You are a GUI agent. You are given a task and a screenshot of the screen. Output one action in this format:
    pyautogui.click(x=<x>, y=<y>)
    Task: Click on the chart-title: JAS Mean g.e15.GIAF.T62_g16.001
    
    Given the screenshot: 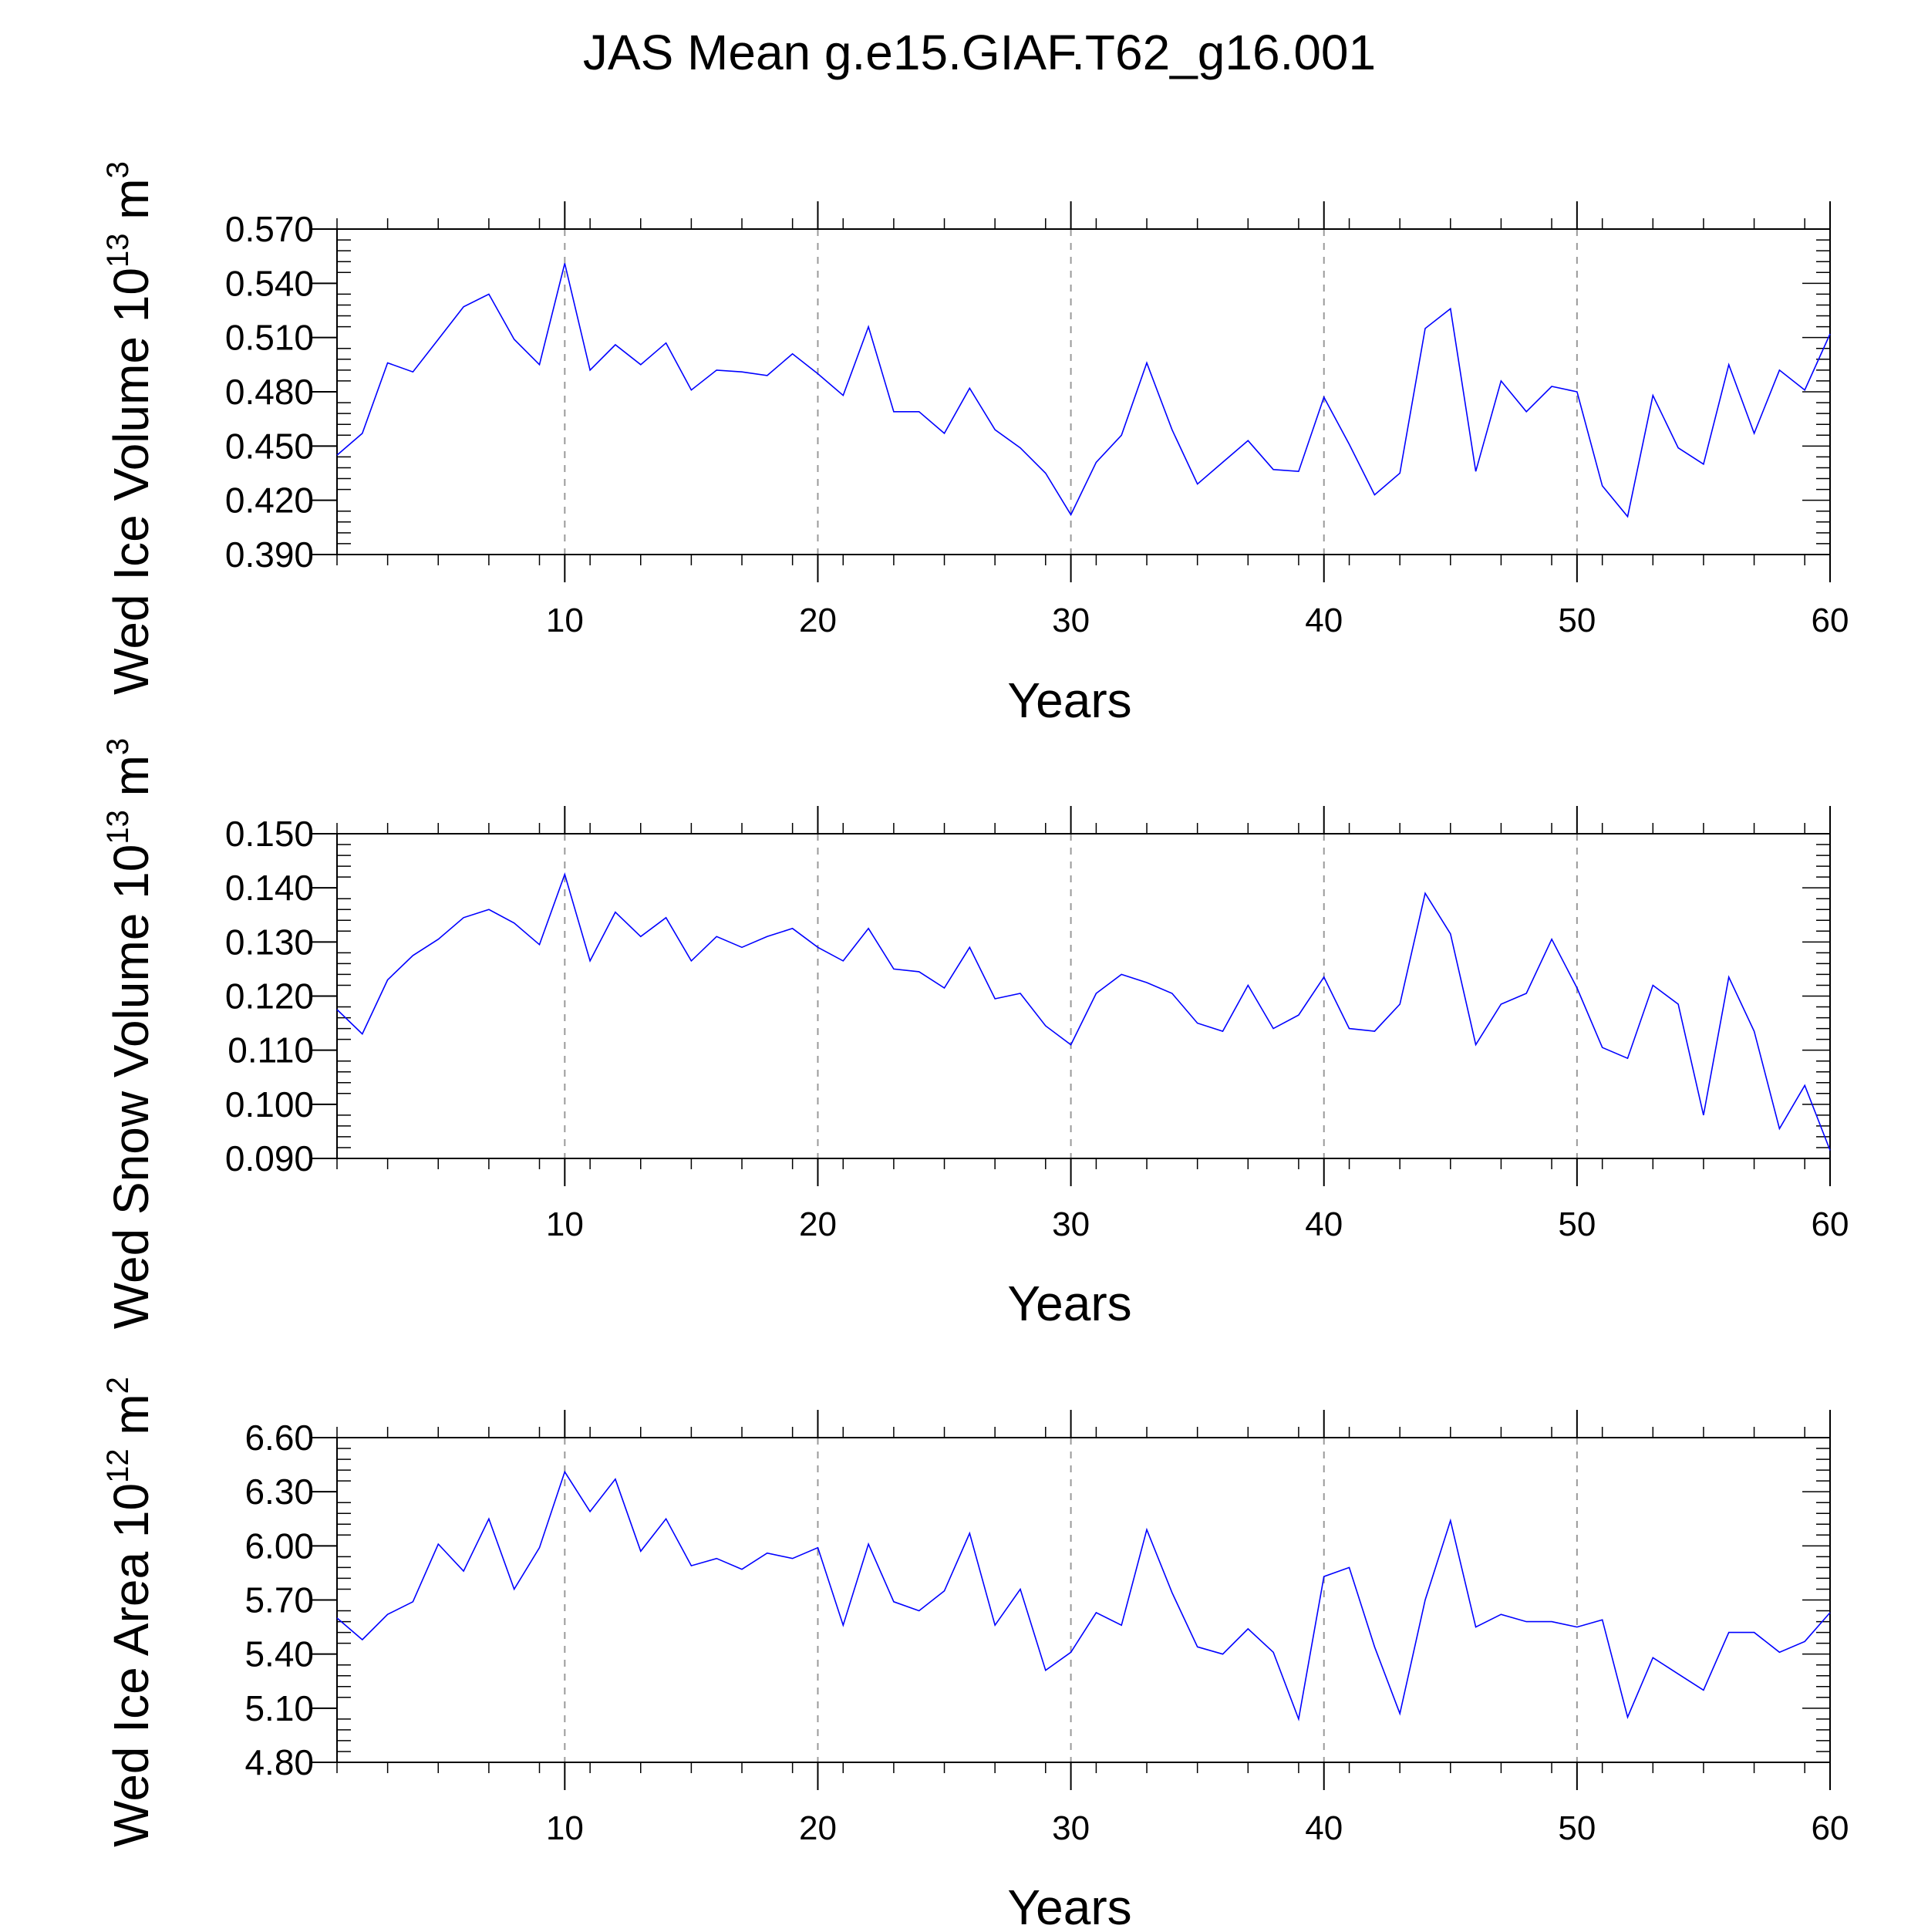 What is the action you would take?
    pyautogui.click(x=979, y=52)
    